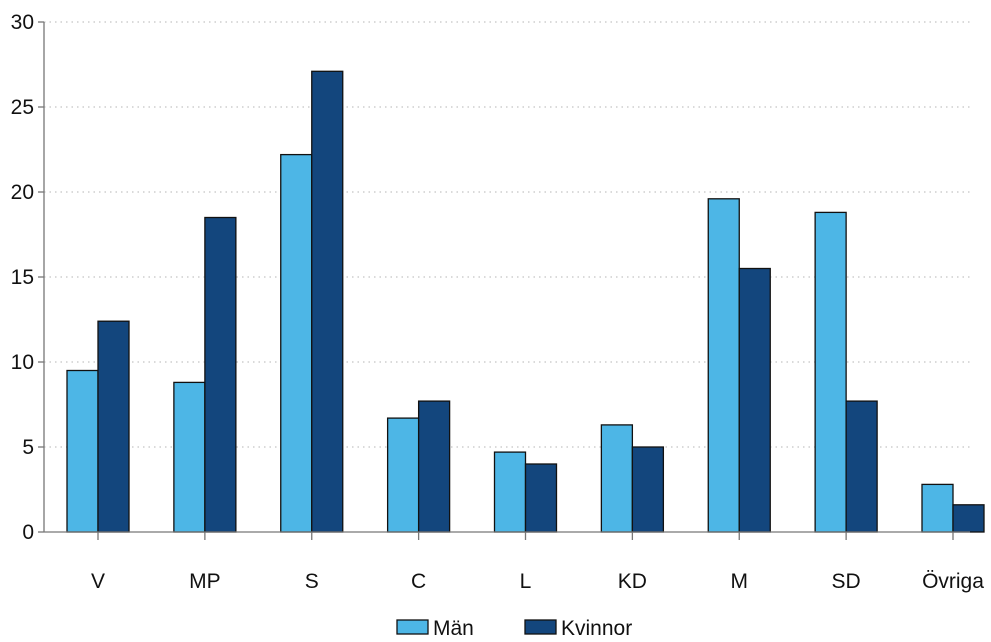  I want to click on x-tick-label: SD, so click(846, 581).